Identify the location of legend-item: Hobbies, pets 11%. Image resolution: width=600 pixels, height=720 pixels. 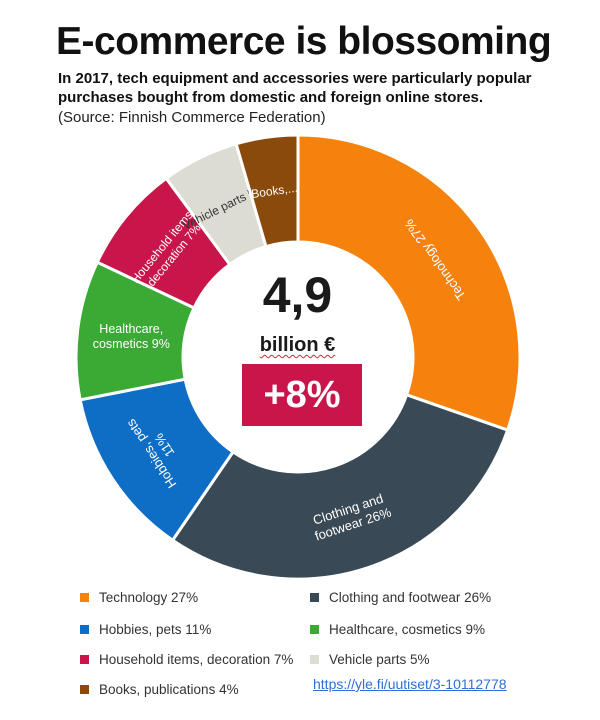
(145, 629).